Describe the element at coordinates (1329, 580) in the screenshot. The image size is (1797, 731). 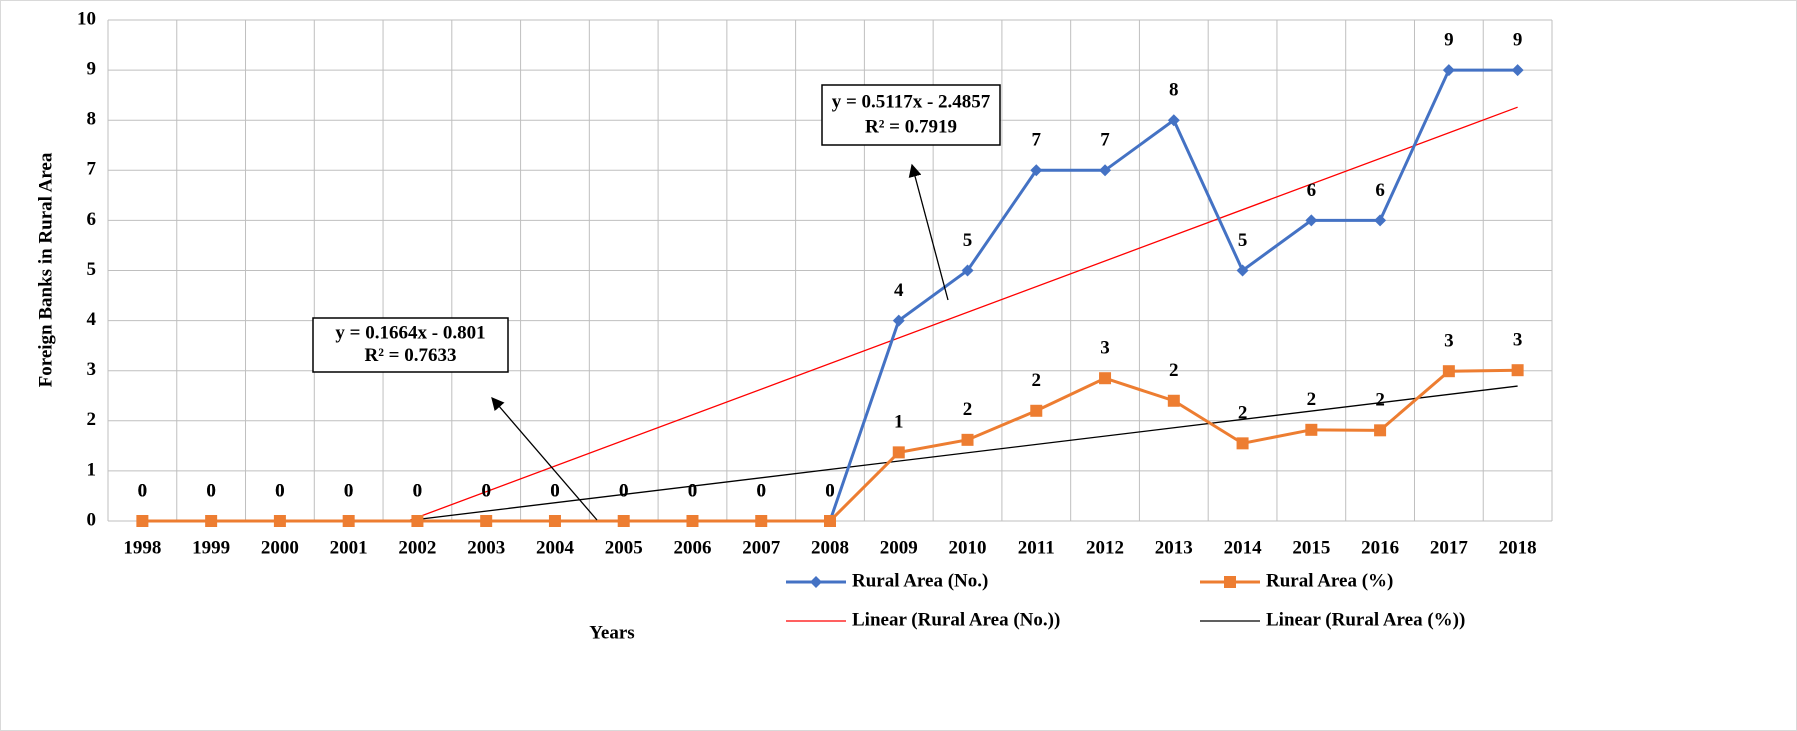
I see `legend-label: Rural Area (%)` at that location.